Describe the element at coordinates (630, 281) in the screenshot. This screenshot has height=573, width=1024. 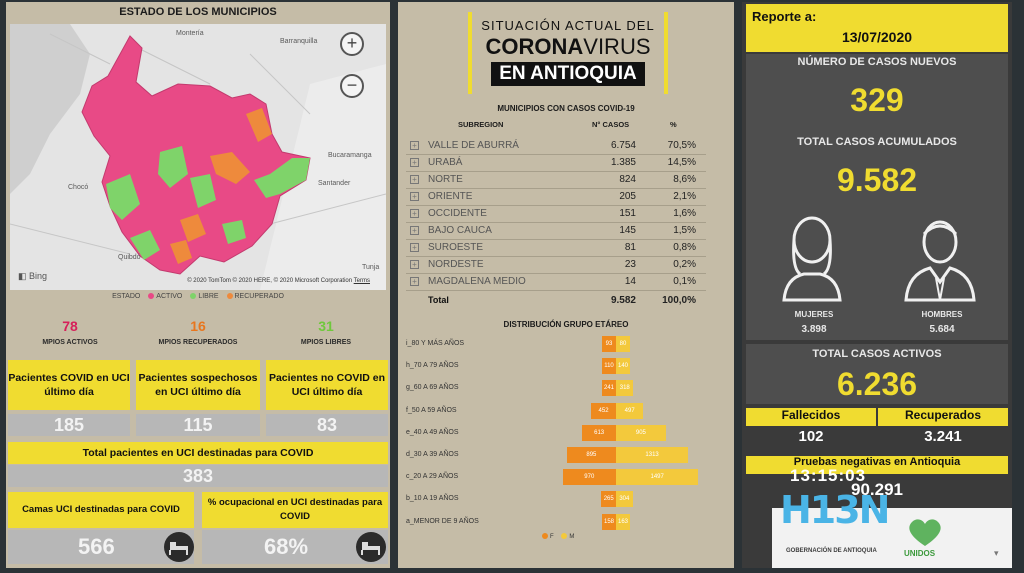
I see `row-casos: 14` at that location.